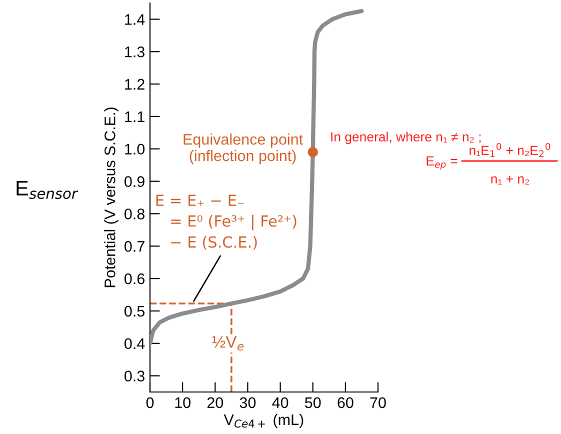 This screenshot has height=434, width=561. Describe the element at coordinates (134, 344) in the screenshot. I see `y-tick-label: 0.4` at that location.